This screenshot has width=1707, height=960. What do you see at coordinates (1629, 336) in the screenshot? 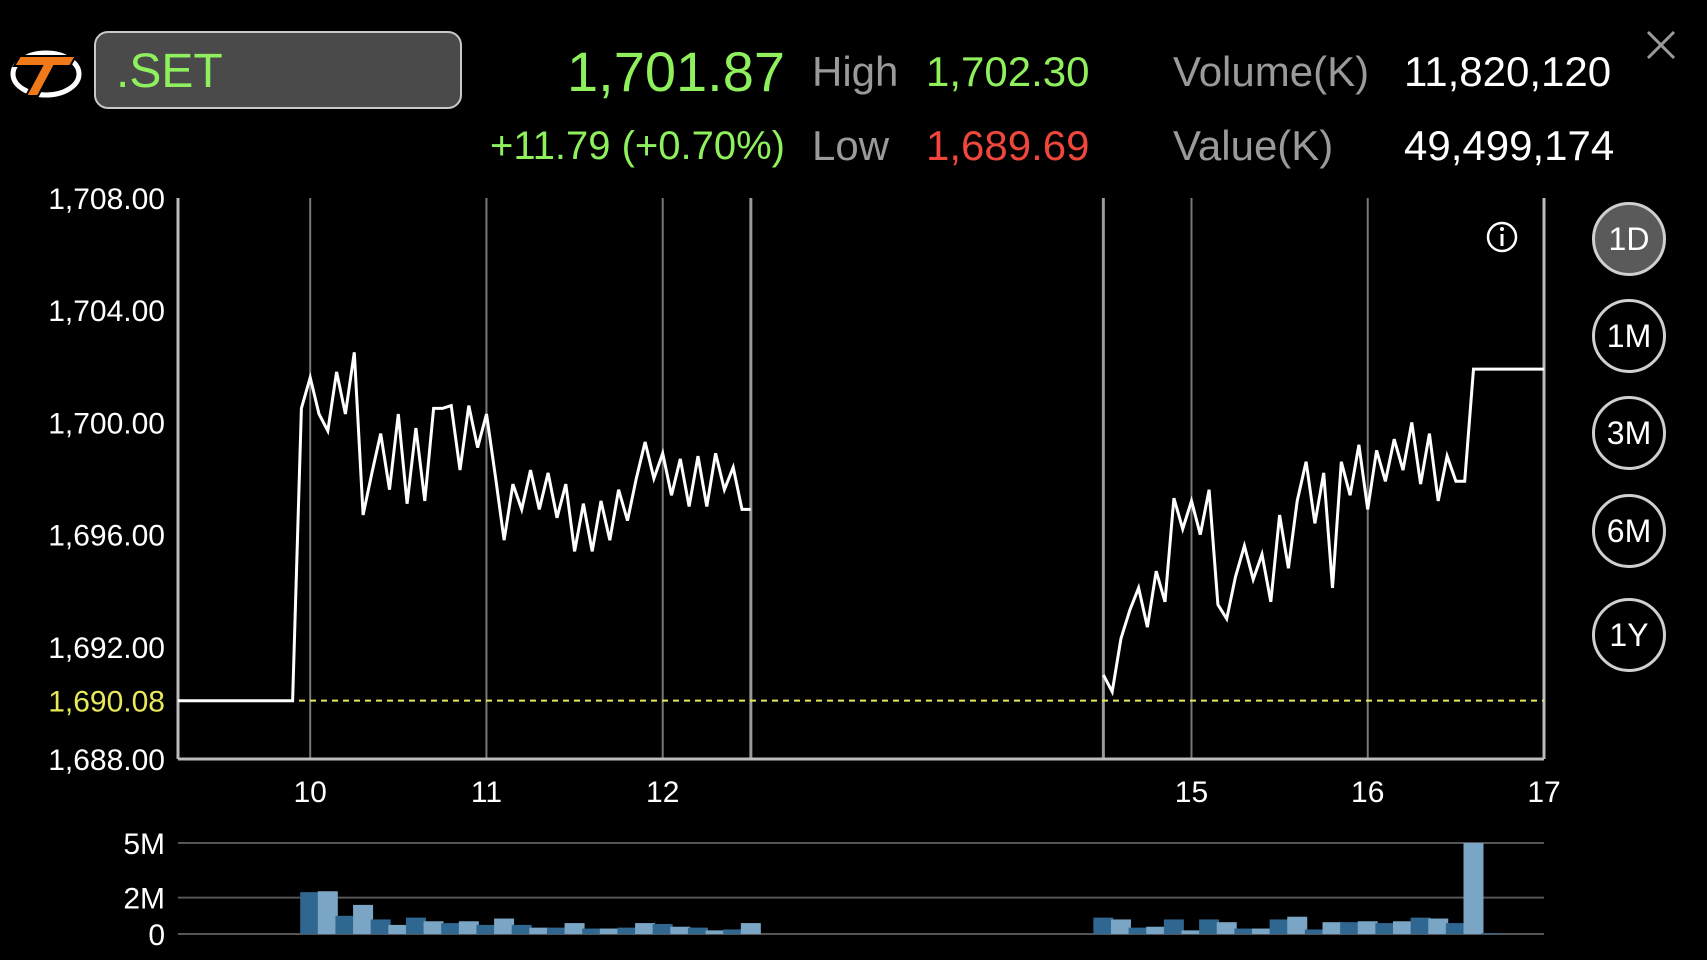
I see `timeframe-1m-button: 1M` at bounding box center [1629, 336].